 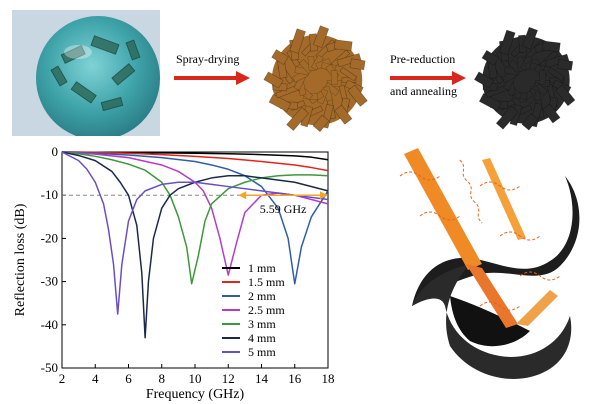 I want to click on x-tick-label: 8, so click(x=162, y=378).